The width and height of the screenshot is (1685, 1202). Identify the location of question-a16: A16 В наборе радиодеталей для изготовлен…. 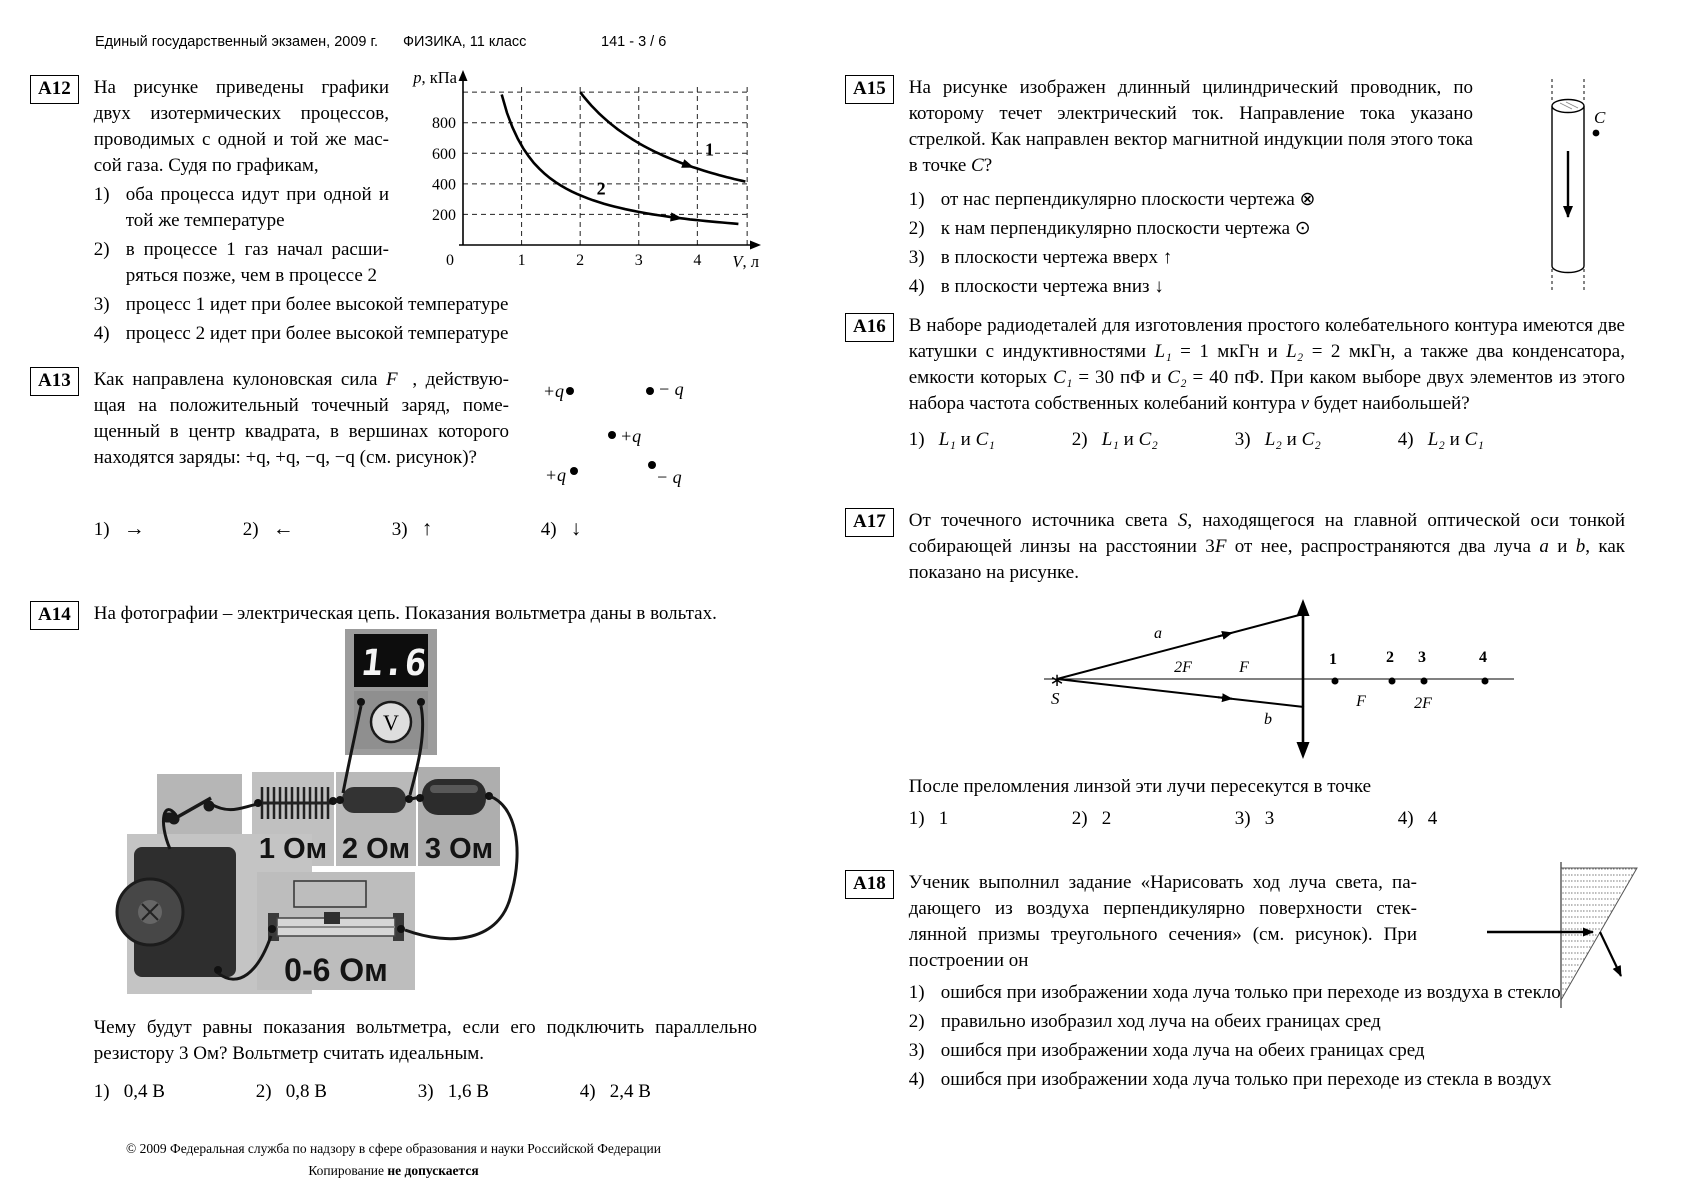
(1235, 383).